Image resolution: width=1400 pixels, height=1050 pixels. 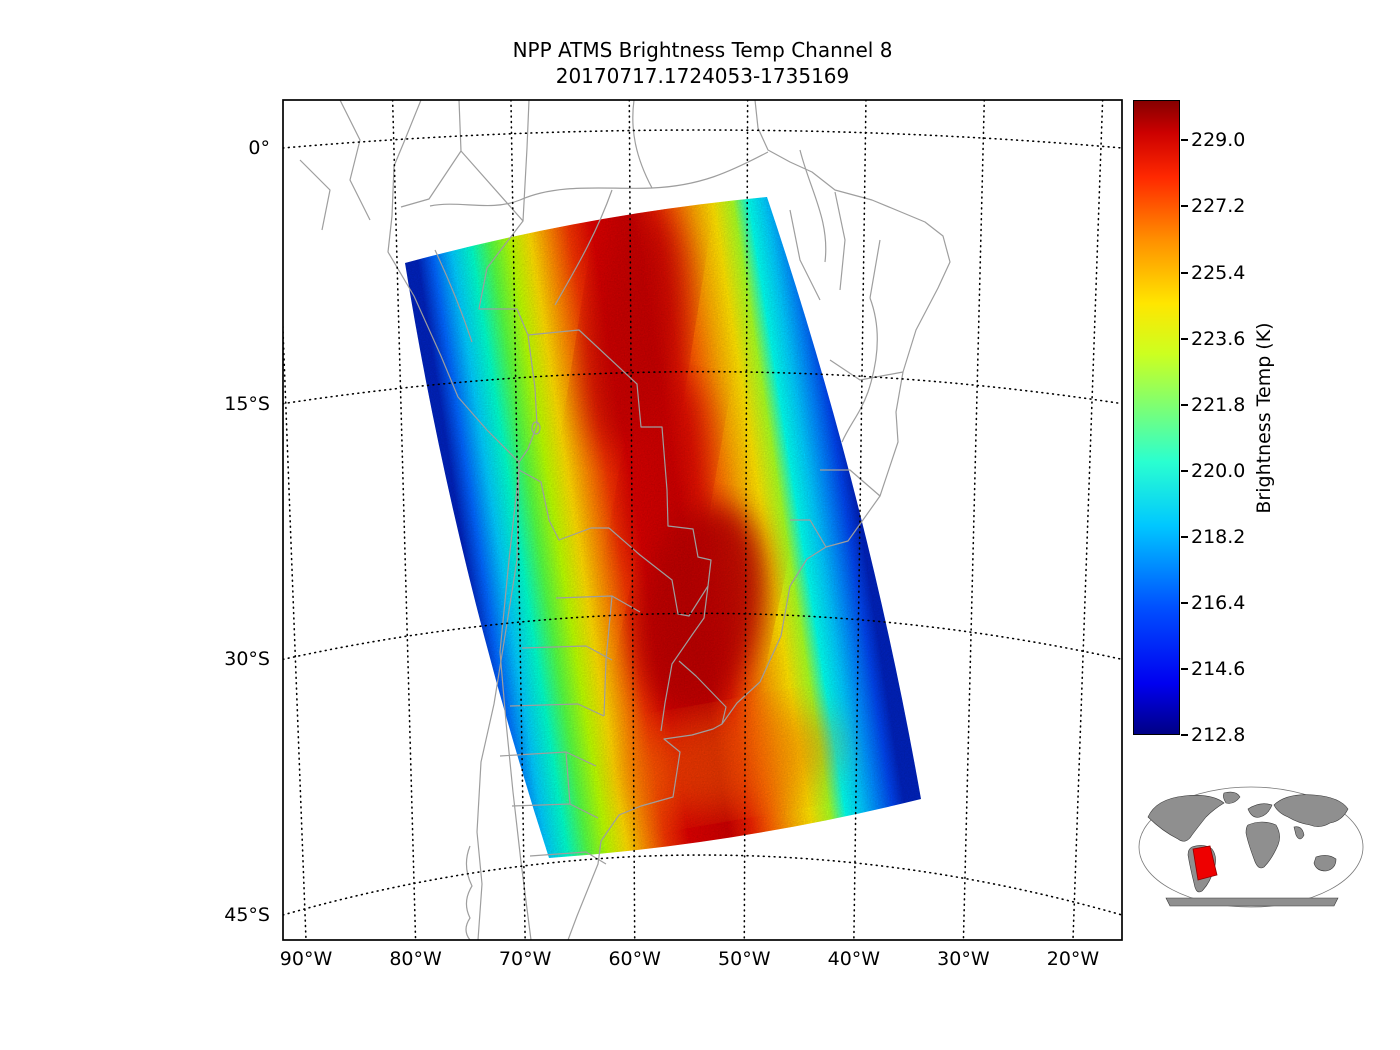 I want to click on inset-swath-footprint, so click(x=1205, y=863).